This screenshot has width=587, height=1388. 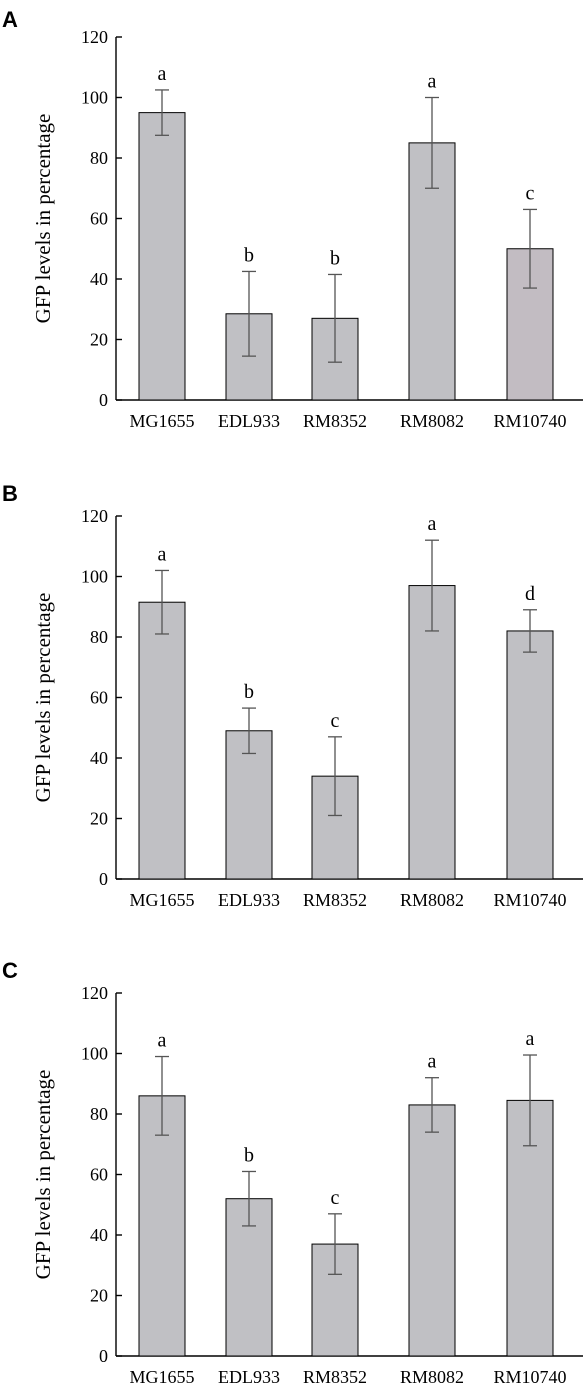 I want to click on panel-letter: B, so click(x=10, y=493).